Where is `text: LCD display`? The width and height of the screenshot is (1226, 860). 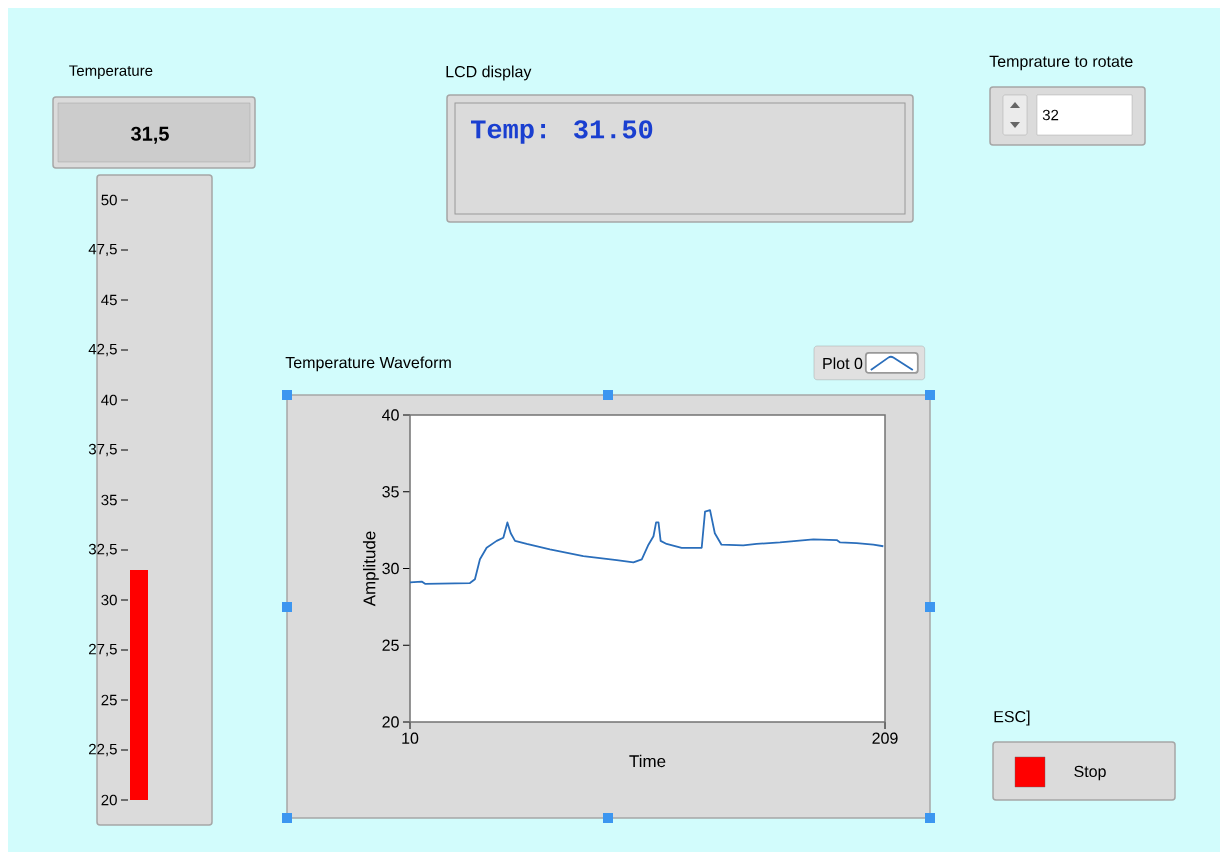 text: LCD display is located at coordinates (489, 73).